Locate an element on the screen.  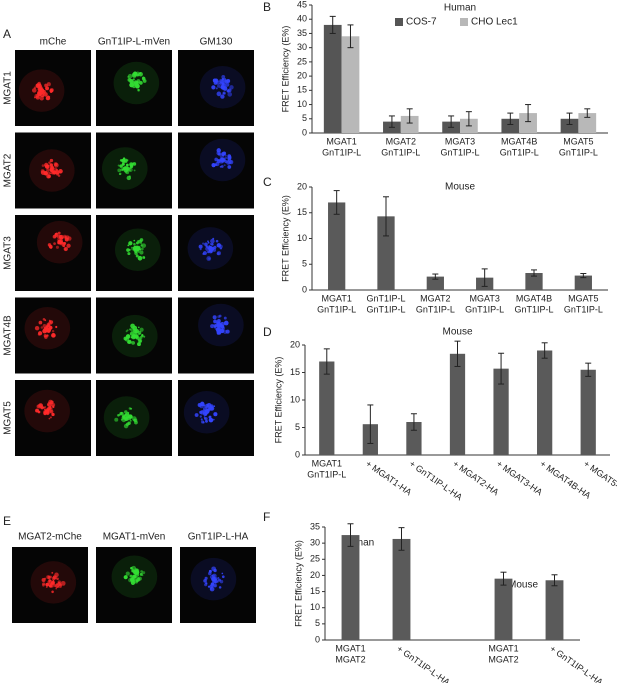
y-tick-label: 35 is located at coordinates (315, 526).